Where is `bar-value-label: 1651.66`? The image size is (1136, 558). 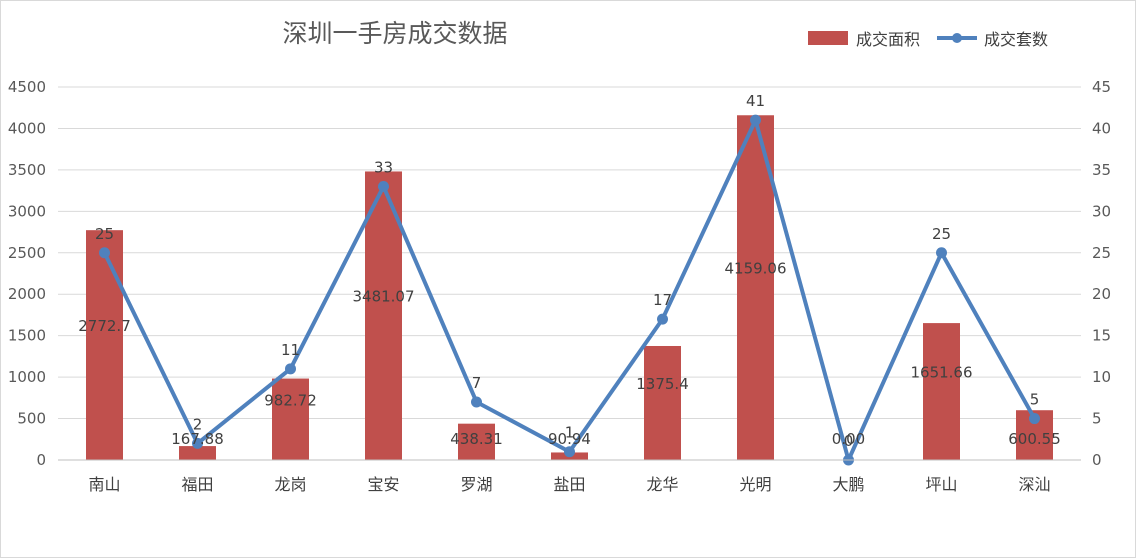 bar-value-label: 1651.66 is located at coordinates (941, 373).